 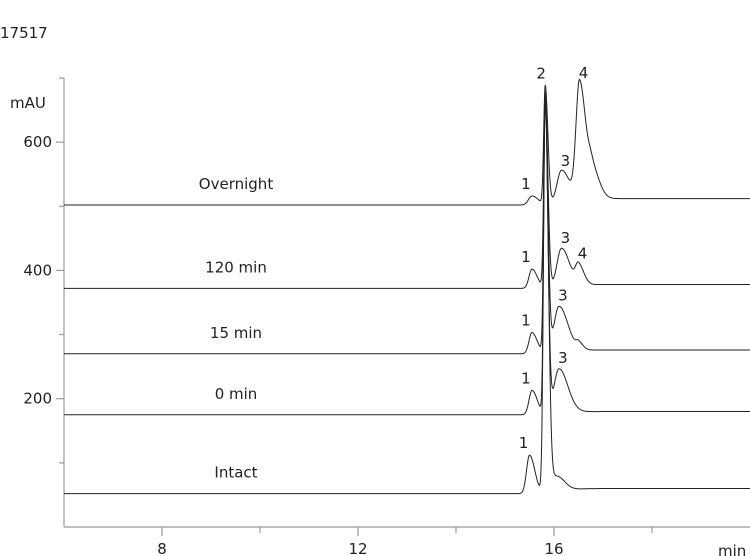 I want to click on trace-label: Overnight, so click(x=236, y=184).